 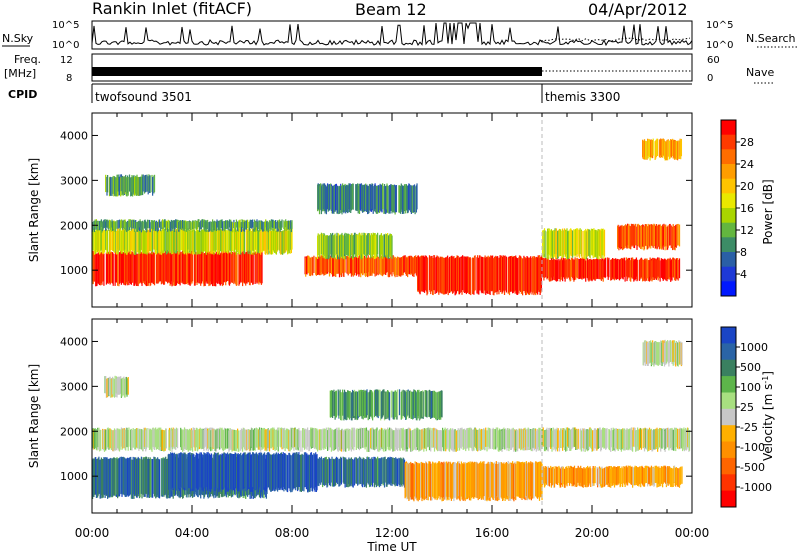 I want to click on colorbar-swatch, so click(x=728, y=230).